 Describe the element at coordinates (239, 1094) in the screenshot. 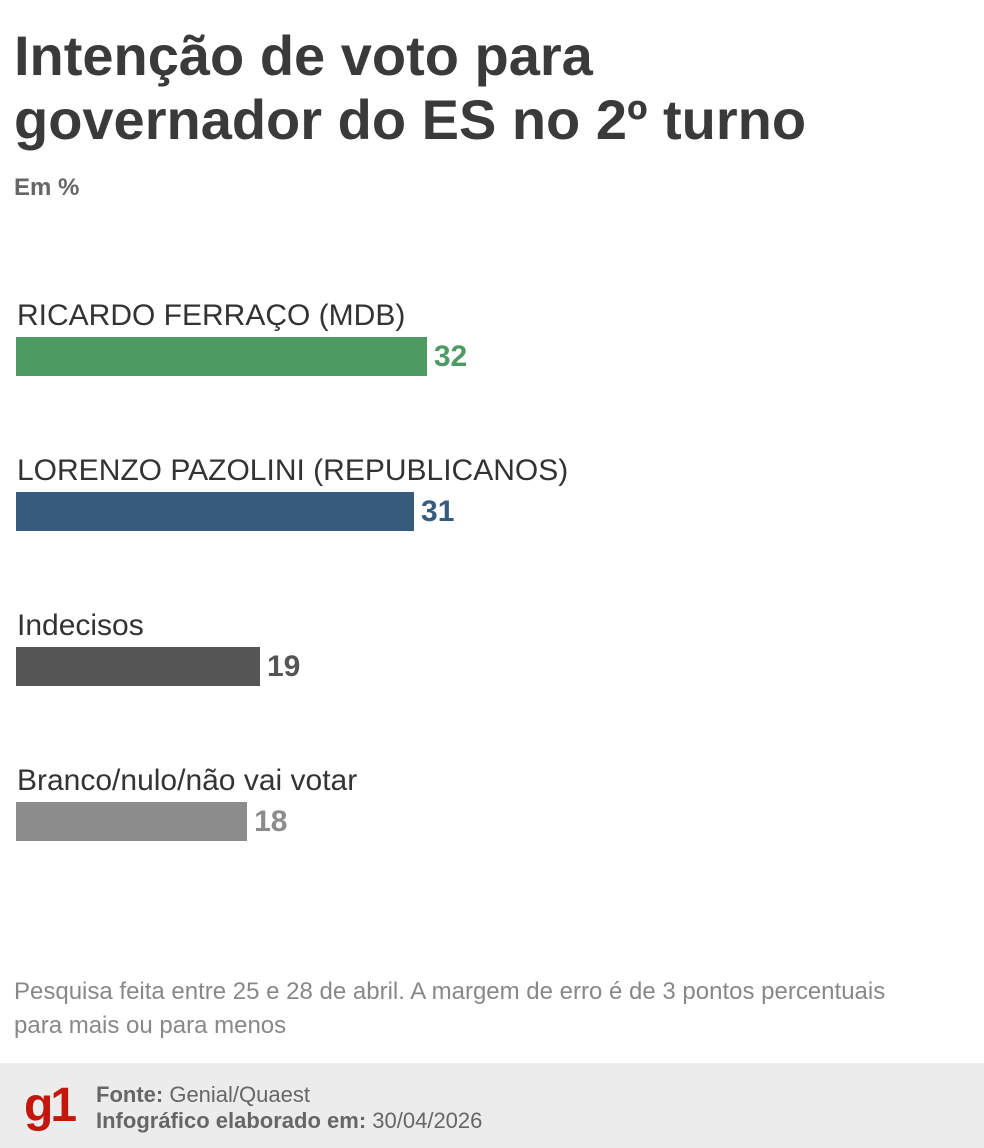

I see `source: Genial/Quaest` at that location.